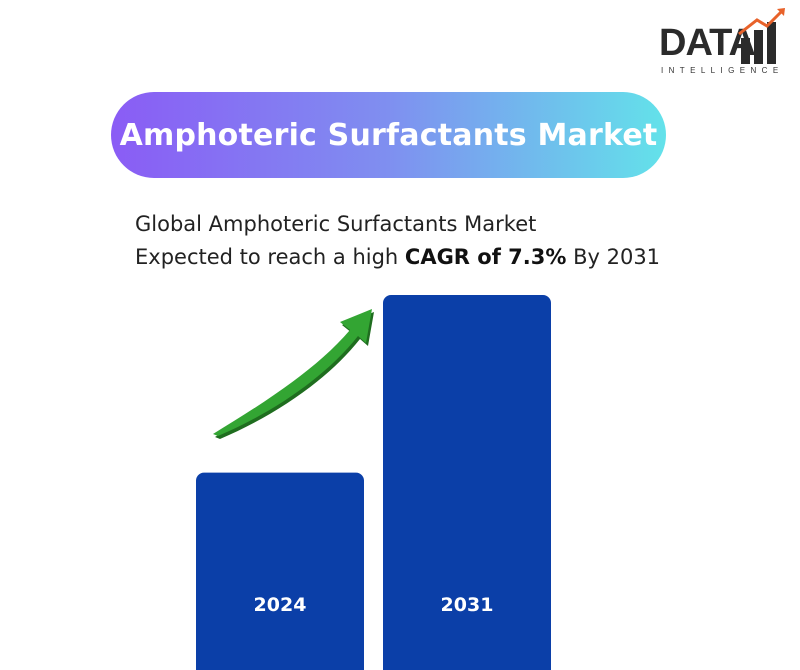 This screenshot has width=800, height=670. I want to click on title-pill: Amphoteric Surfactants Market, so click(388, 135).